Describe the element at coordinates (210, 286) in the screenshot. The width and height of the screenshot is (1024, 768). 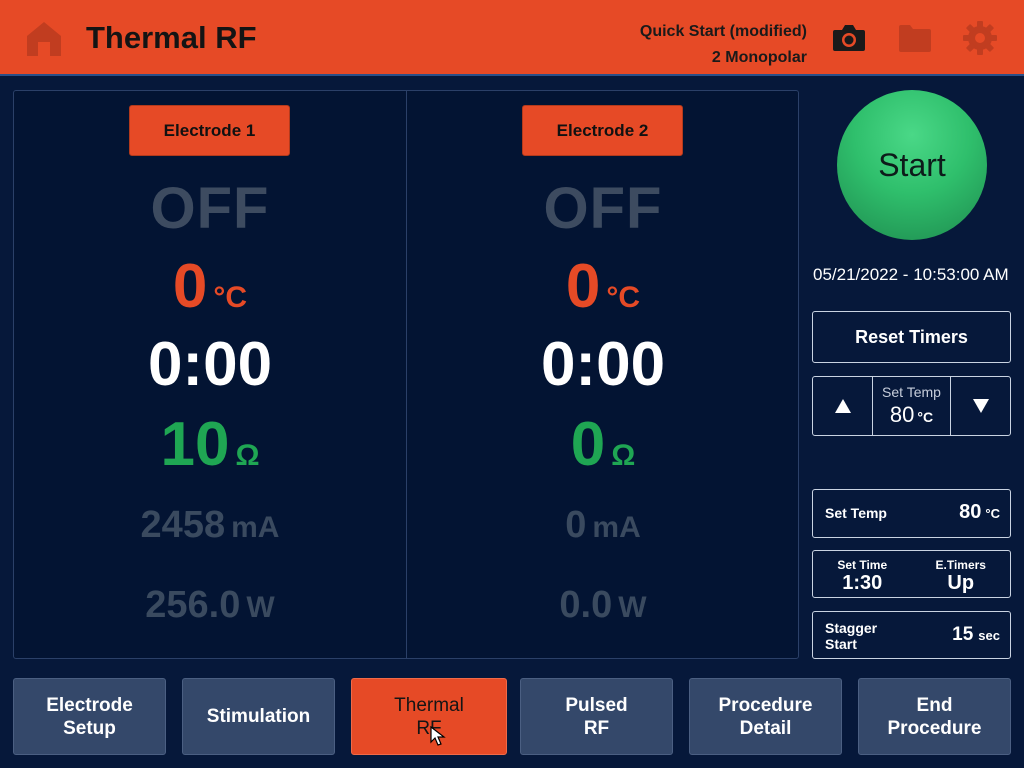
I see `electrode-1-temperature: 0 °C` at that location.